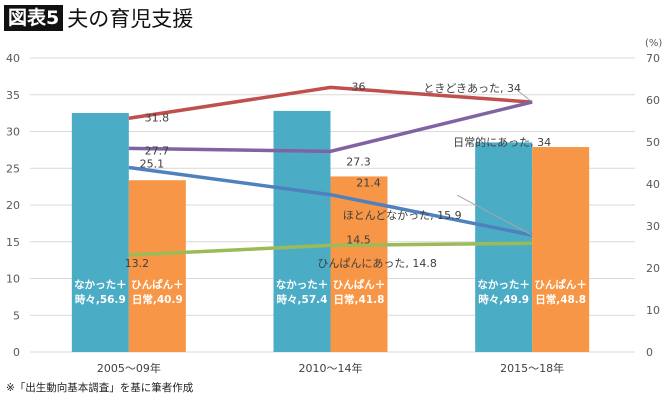  What do you see at coordinates (34, 18) in the screenshot?
I see `figure-number: 図表5` at bounding box center [34, 18].